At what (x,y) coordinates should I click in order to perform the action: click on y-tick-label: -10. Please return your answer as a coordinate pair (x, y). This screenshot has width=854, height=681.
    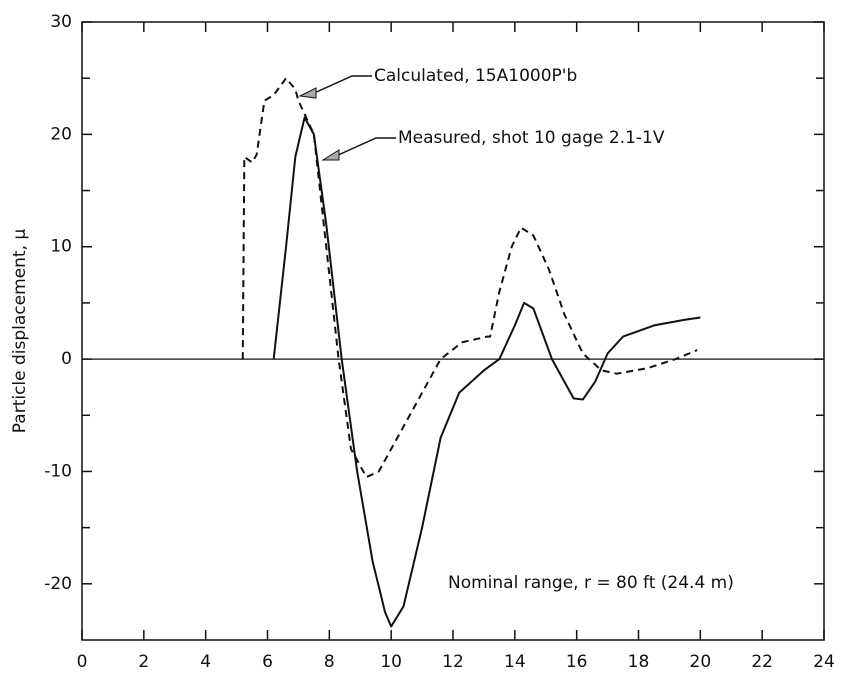
    Looking at the image, I should click on (58, 471).